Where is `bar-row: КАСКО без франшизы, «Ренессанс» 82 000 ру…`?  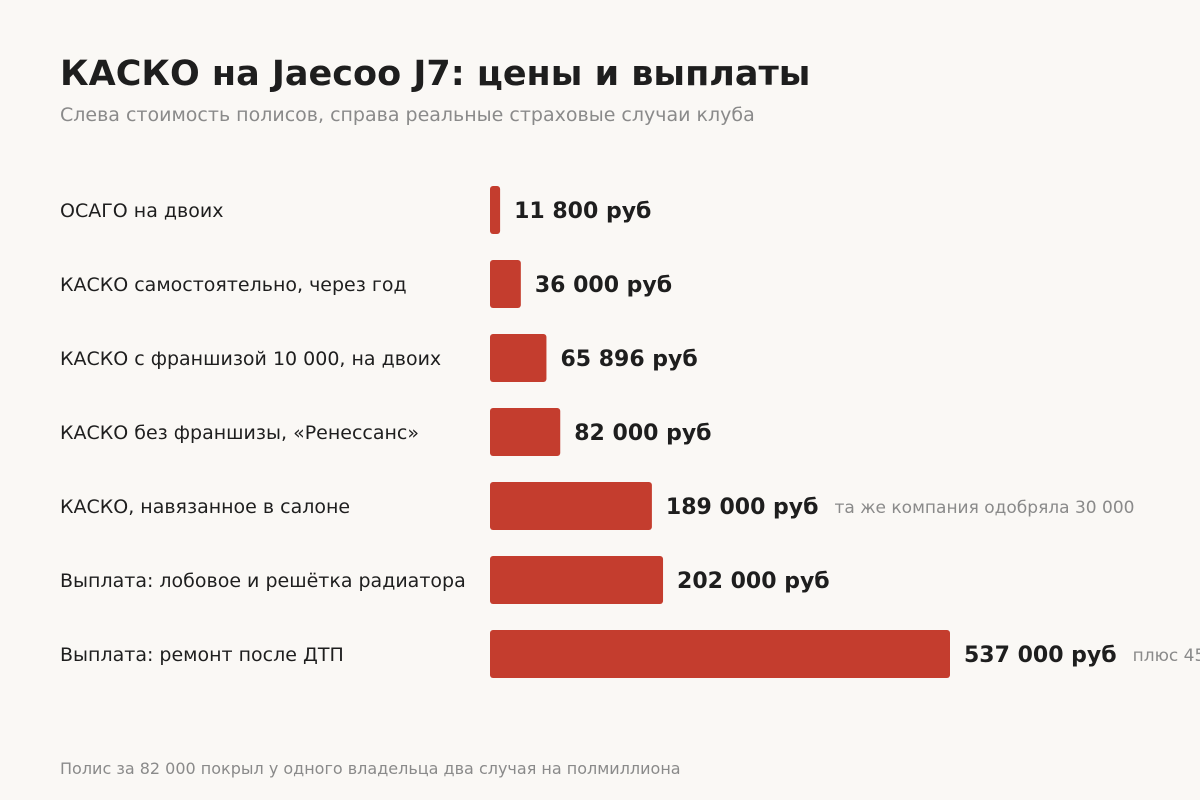 bar-row: КАСКО без франшизы, «Ренессанс» 82 000 ру… is located at coordinates (386, 432).